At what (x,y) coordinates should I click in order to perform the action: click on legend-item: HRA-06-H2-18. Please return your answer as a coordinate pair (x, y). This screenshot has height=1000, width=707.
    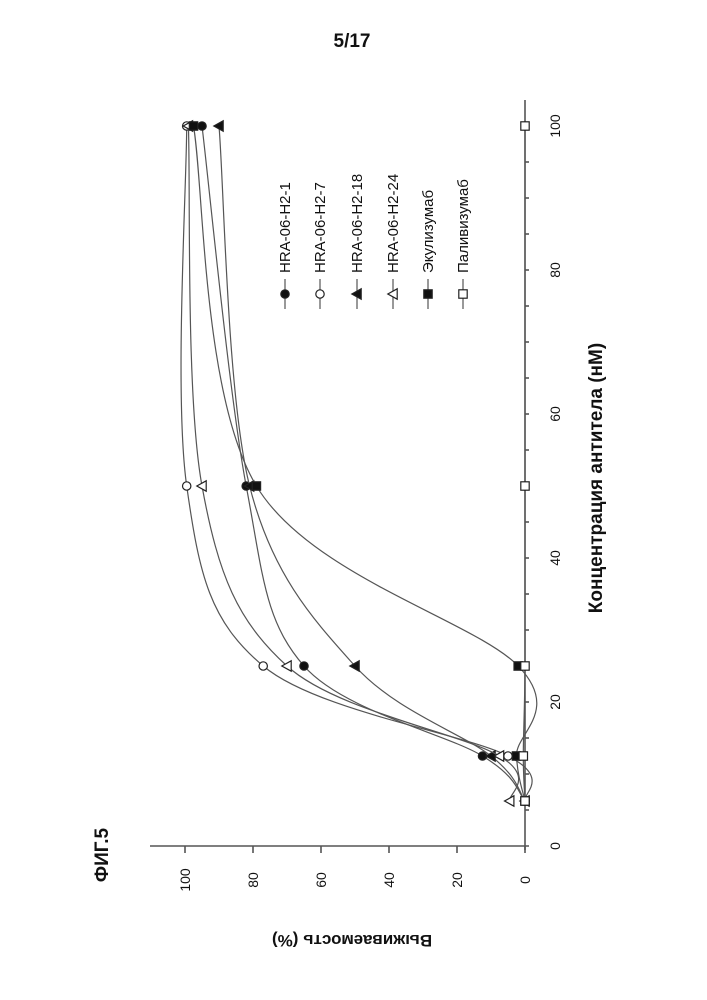
    Looking at the image, I should click on (357, 241).